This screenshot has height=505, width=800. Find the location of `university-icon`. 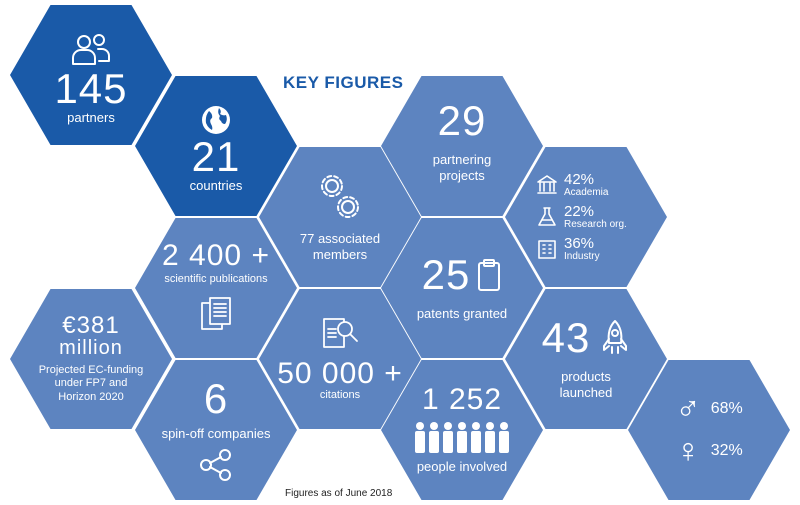

university-icon is located at coordinates (547, 184).